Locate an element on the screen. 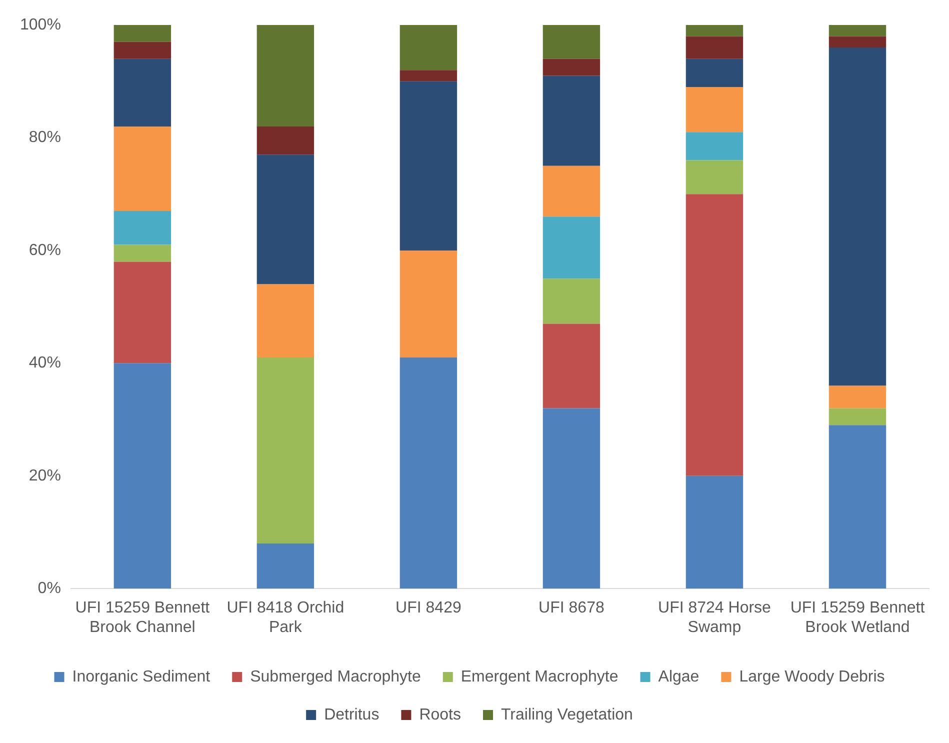 The height and width of the screenshot is (743, 949). x-tick-label: UFI 8678 is located at coordinates (571, 608).